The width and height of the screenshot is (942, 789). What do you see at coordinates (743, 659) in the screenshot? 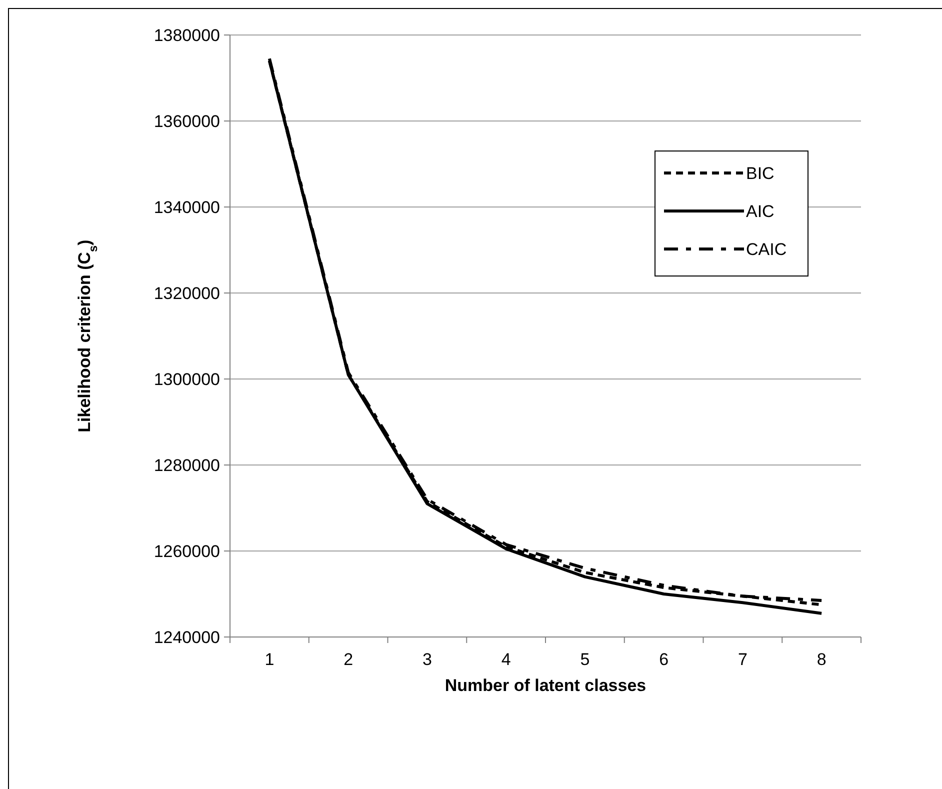
I see `x-tick-label: 7` at bounding box center [743, 659].